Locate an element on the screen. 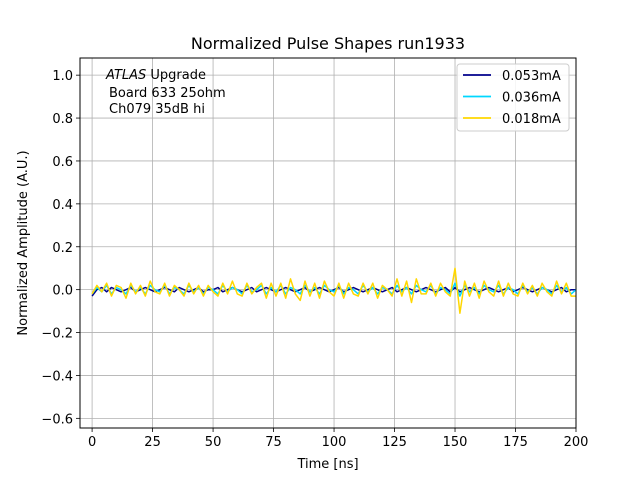 The width and height of the screenshot is (640, 480). y-tick-label: −0.4 is located at coordinates (57, 376).